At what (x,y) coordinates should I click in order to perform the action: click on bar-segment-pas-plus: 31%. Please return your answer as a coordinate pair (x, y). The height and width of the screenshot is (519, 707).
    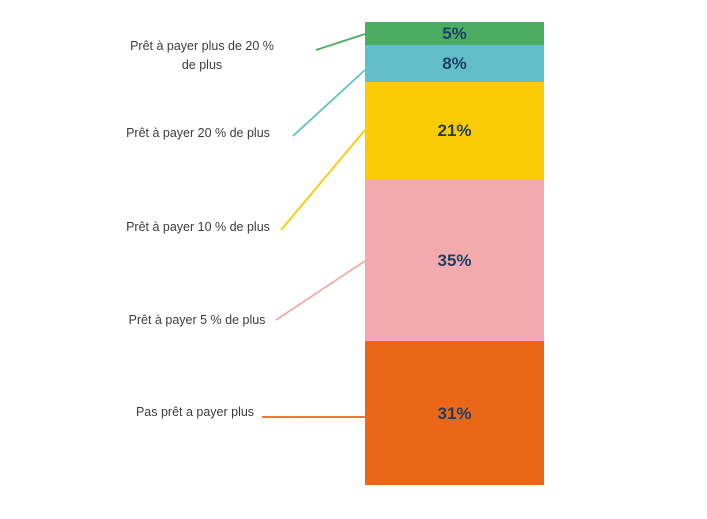
    Looking at the image, I should click on (454, 413).